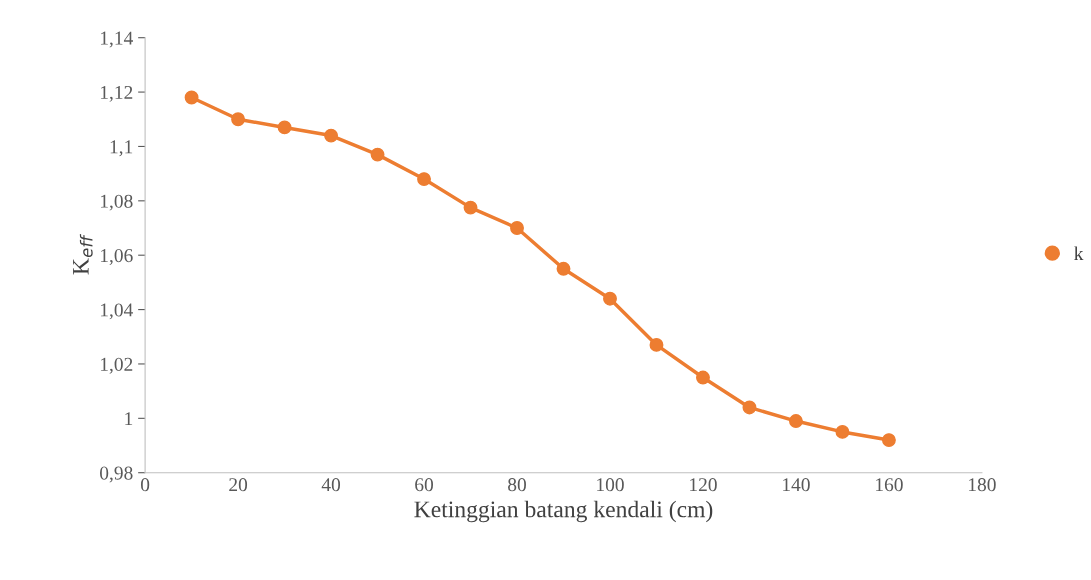 This screenshot has height=580, width=1091. Describe the element at coordinates (116, 474) in the screenshot. I see `y-tick-label: 0,98` at that location.